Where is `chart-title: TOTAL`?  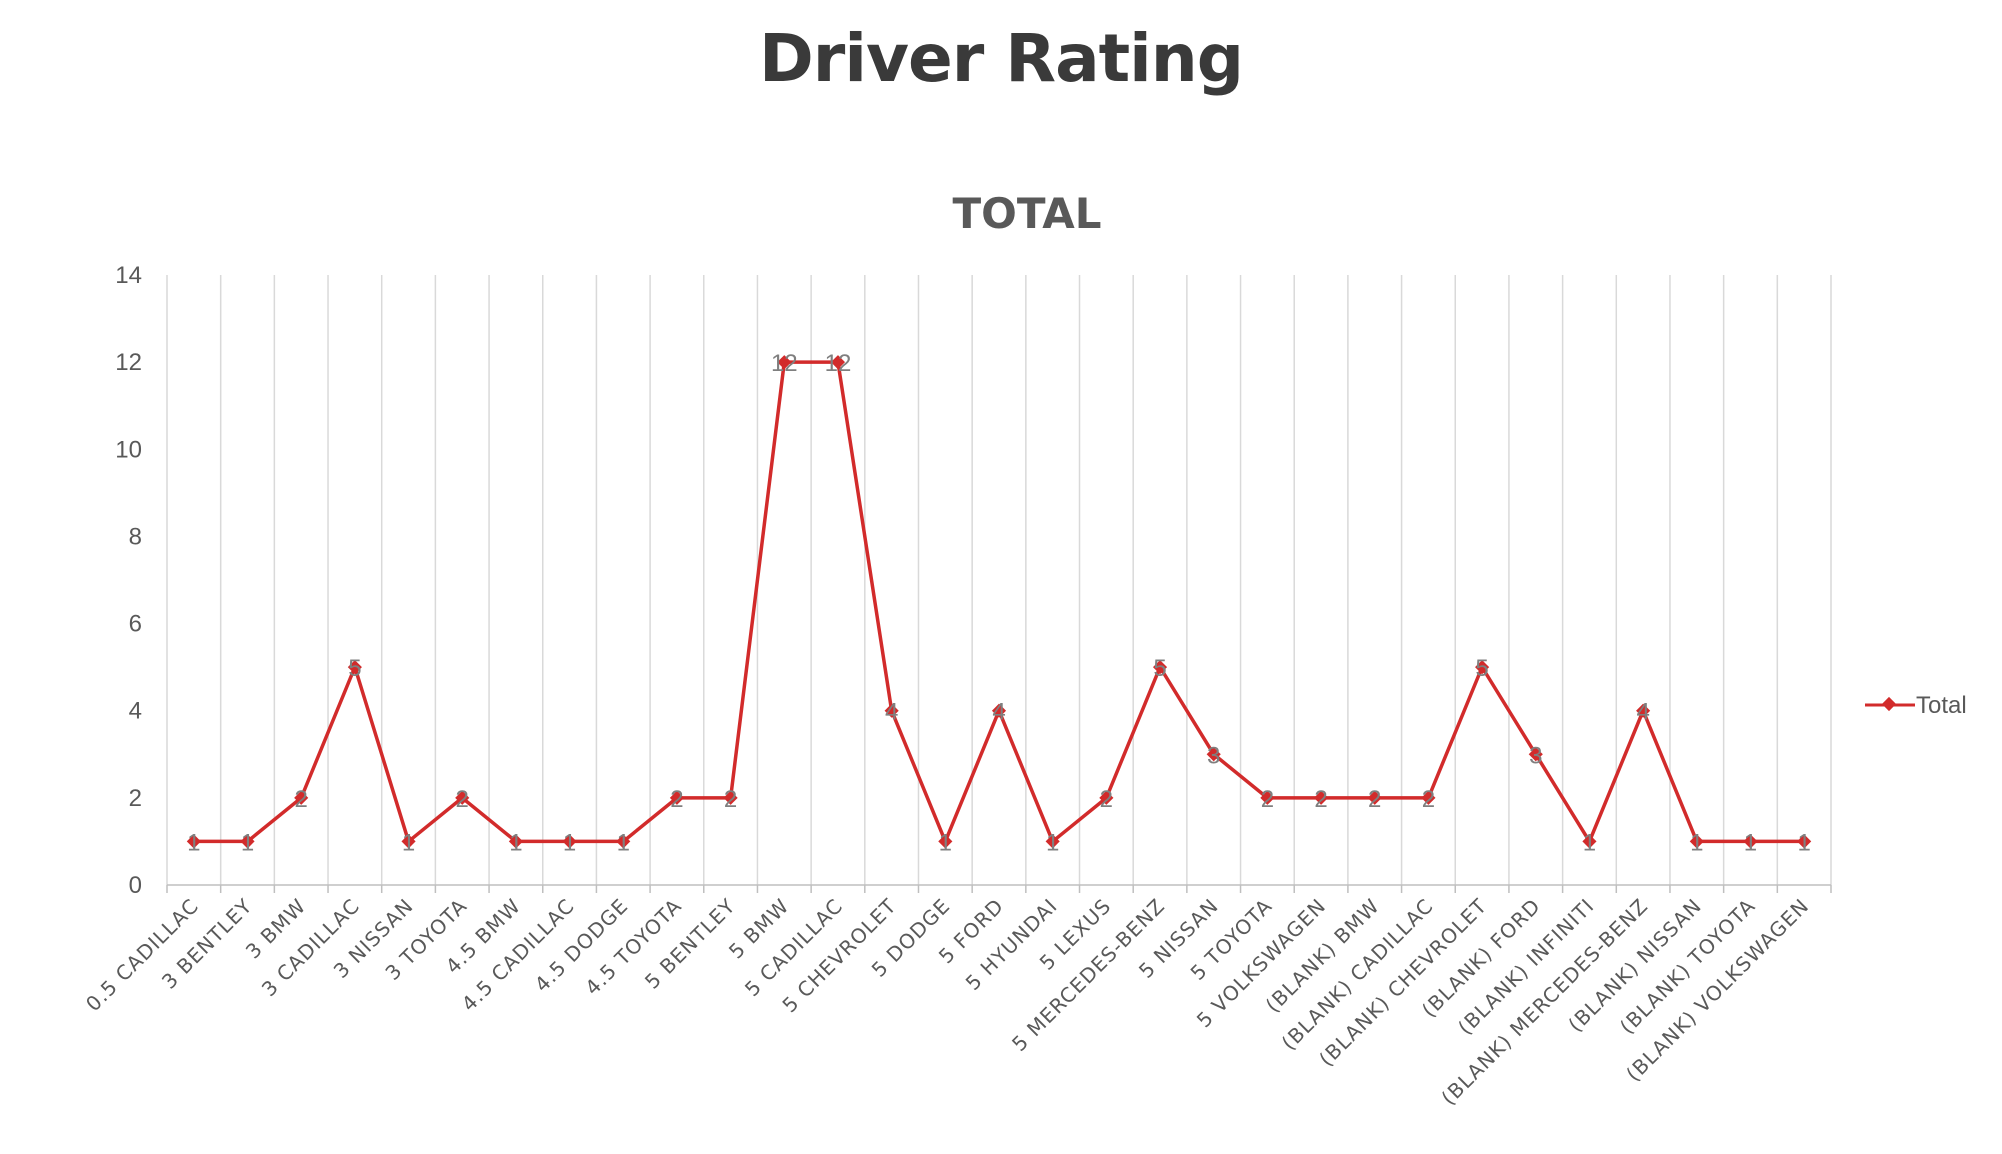 chart-title: TOTAL is located at coordinates (1026, 213).